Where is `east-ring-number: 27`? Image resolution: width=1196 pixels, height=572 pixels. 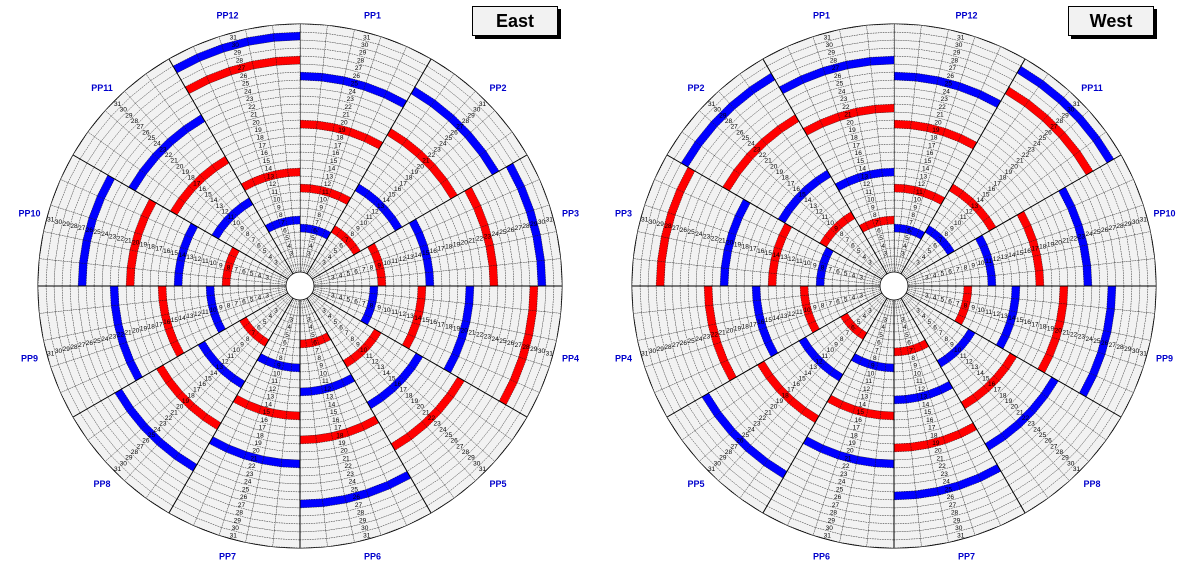
east-ring-number: 27 is located at coordinates (519, 228).